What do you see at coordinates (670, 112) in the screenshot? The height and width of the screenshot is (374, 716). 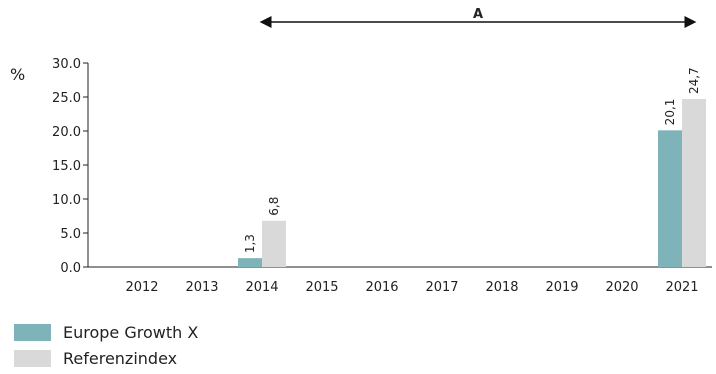 I see `data-label: 20,1` at bounding box center [670, 112].